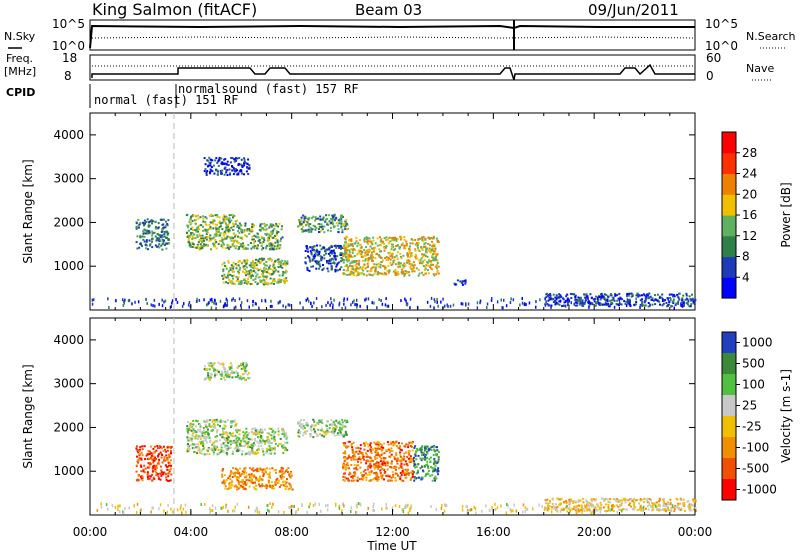  I want to click on data-region, so click(227, 166).